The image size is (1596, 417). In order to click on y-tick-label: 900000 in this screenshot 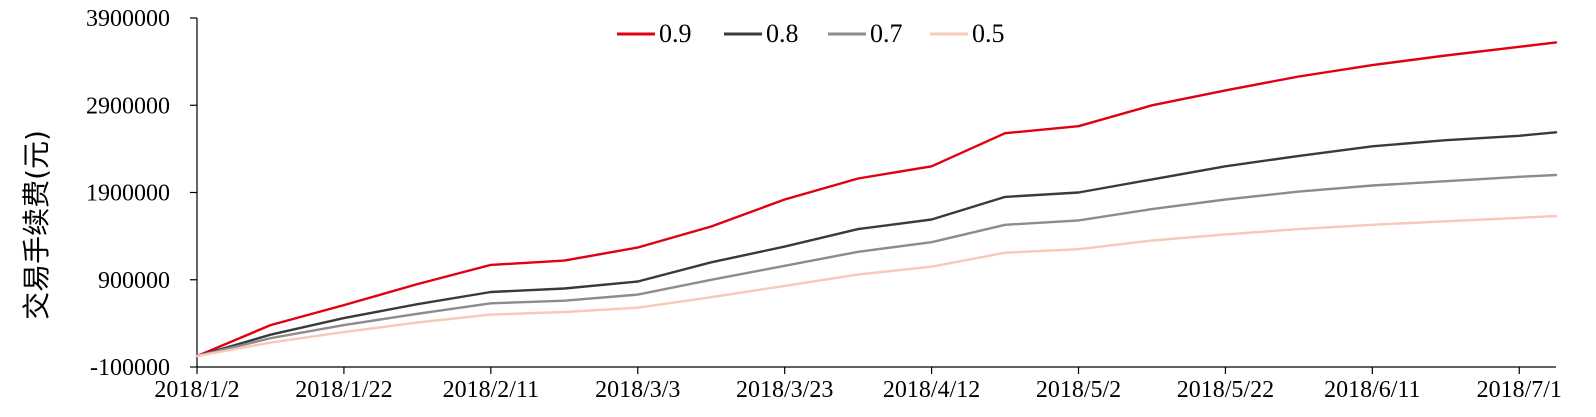, I will do `click(134, 281)`.